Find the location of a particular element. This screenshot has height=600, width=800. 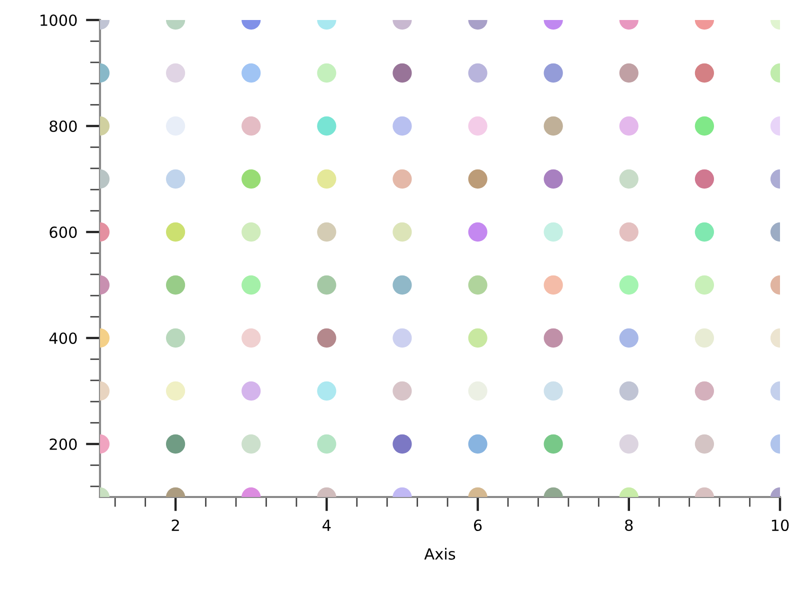

x-tick-label: 10 is located at coordinates (780, 525).